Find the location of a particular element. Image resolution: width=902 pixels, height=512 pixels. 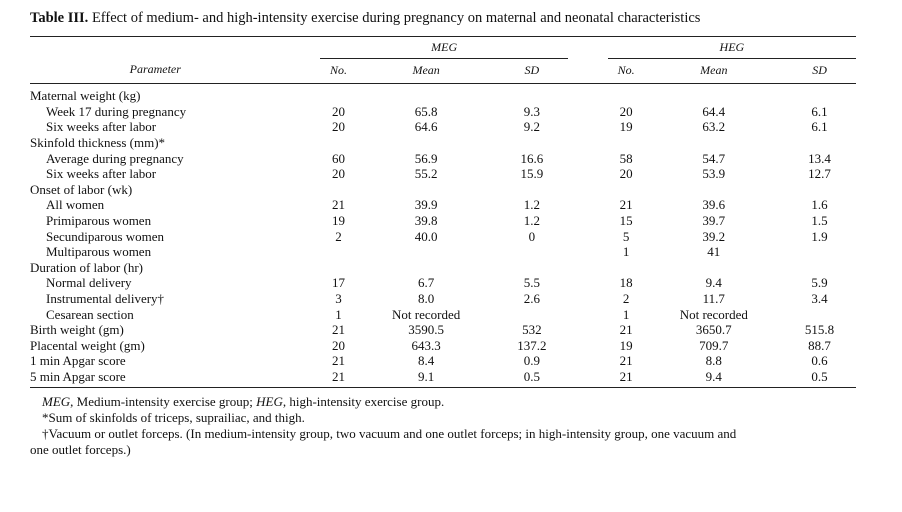

table-cell: 65.8 is located at coordinates (426, 111).